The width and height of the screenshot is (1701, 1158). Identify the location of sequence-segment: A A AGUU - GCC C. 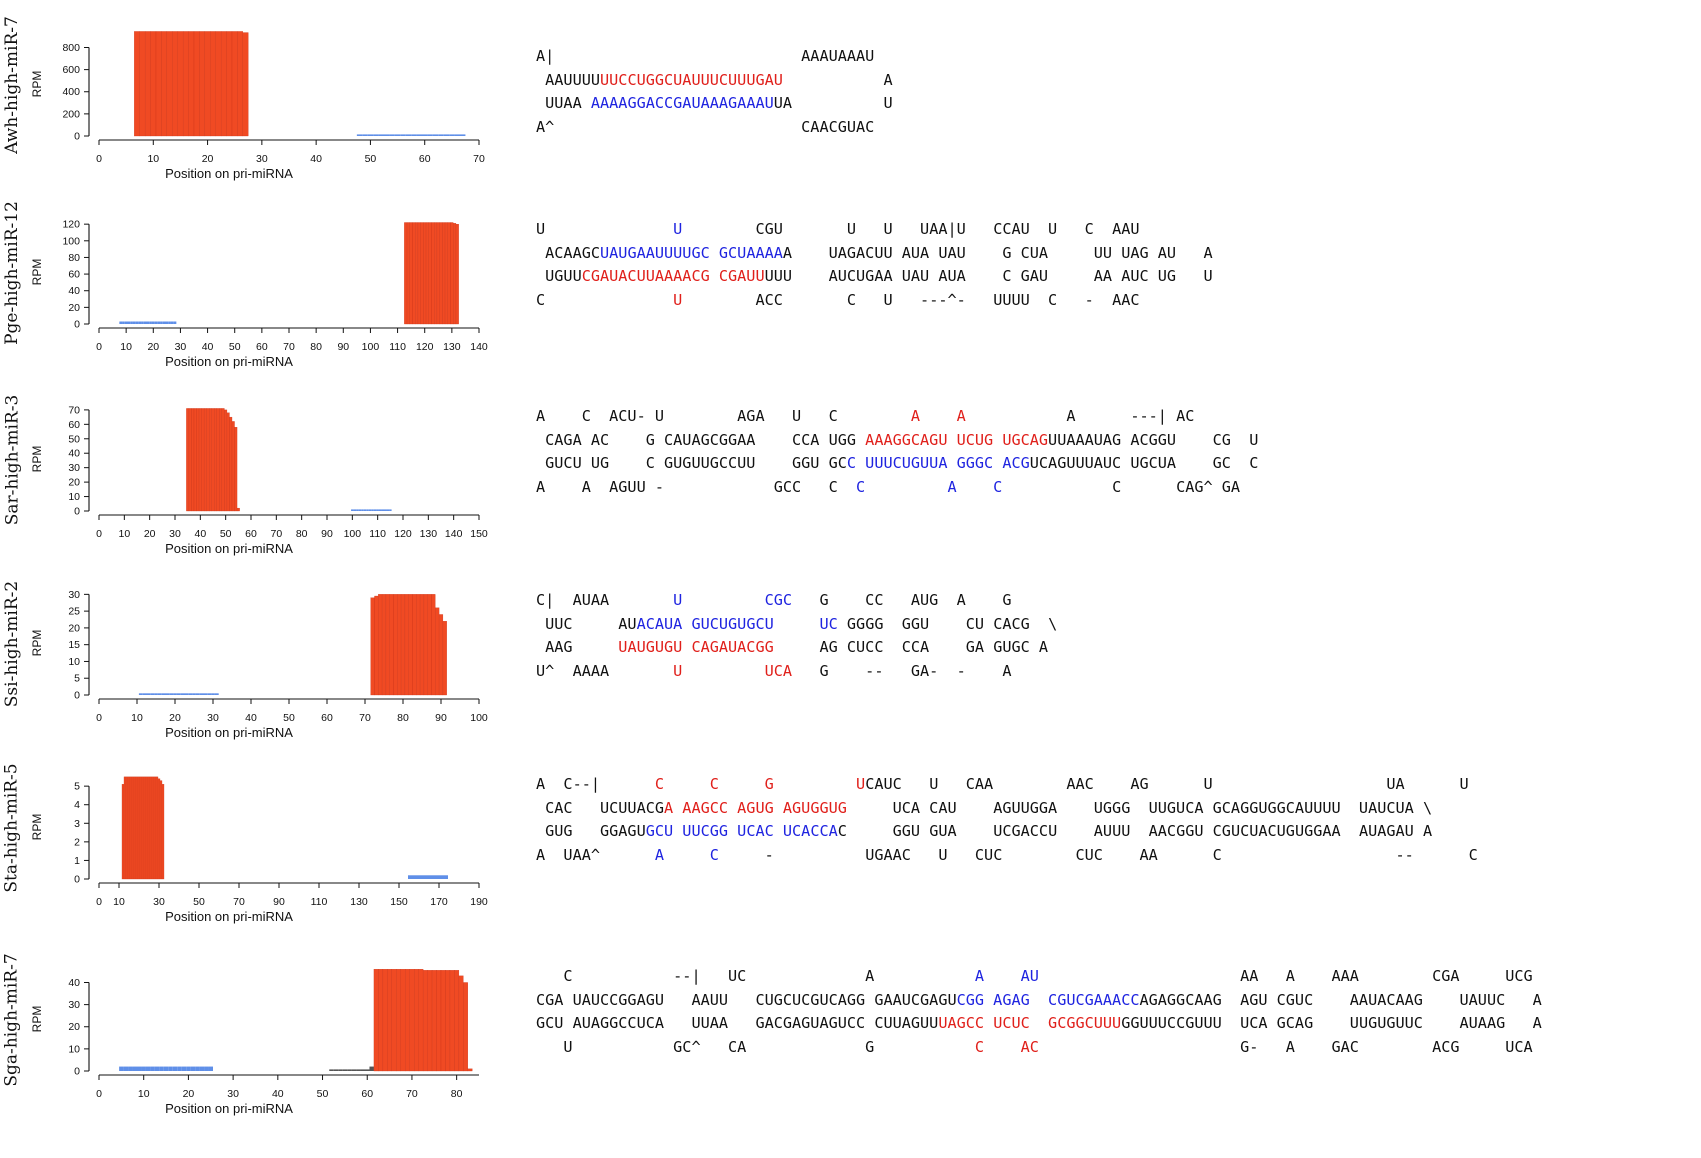
(696, 486).